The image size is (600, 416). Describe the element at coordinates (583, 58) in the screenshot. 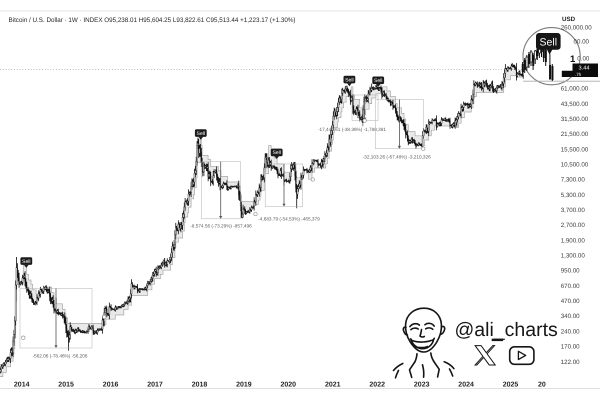

I see `svg-text: 0.00` at that location.